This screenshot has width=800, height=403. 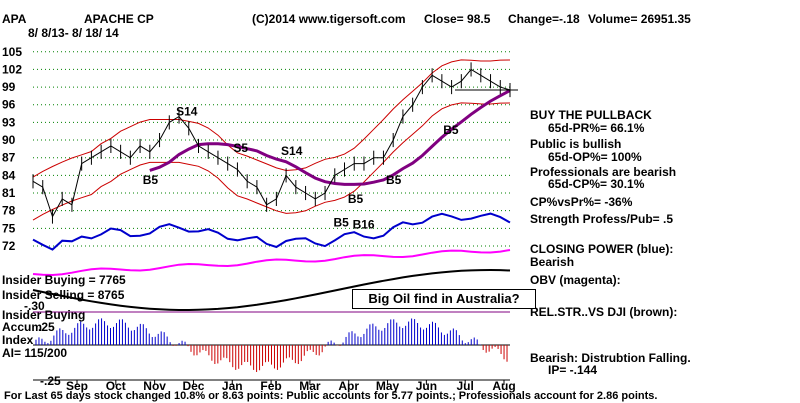 I want to click on pr-value: 65d-PR%= 66.1%, so click(x=596, y=128).